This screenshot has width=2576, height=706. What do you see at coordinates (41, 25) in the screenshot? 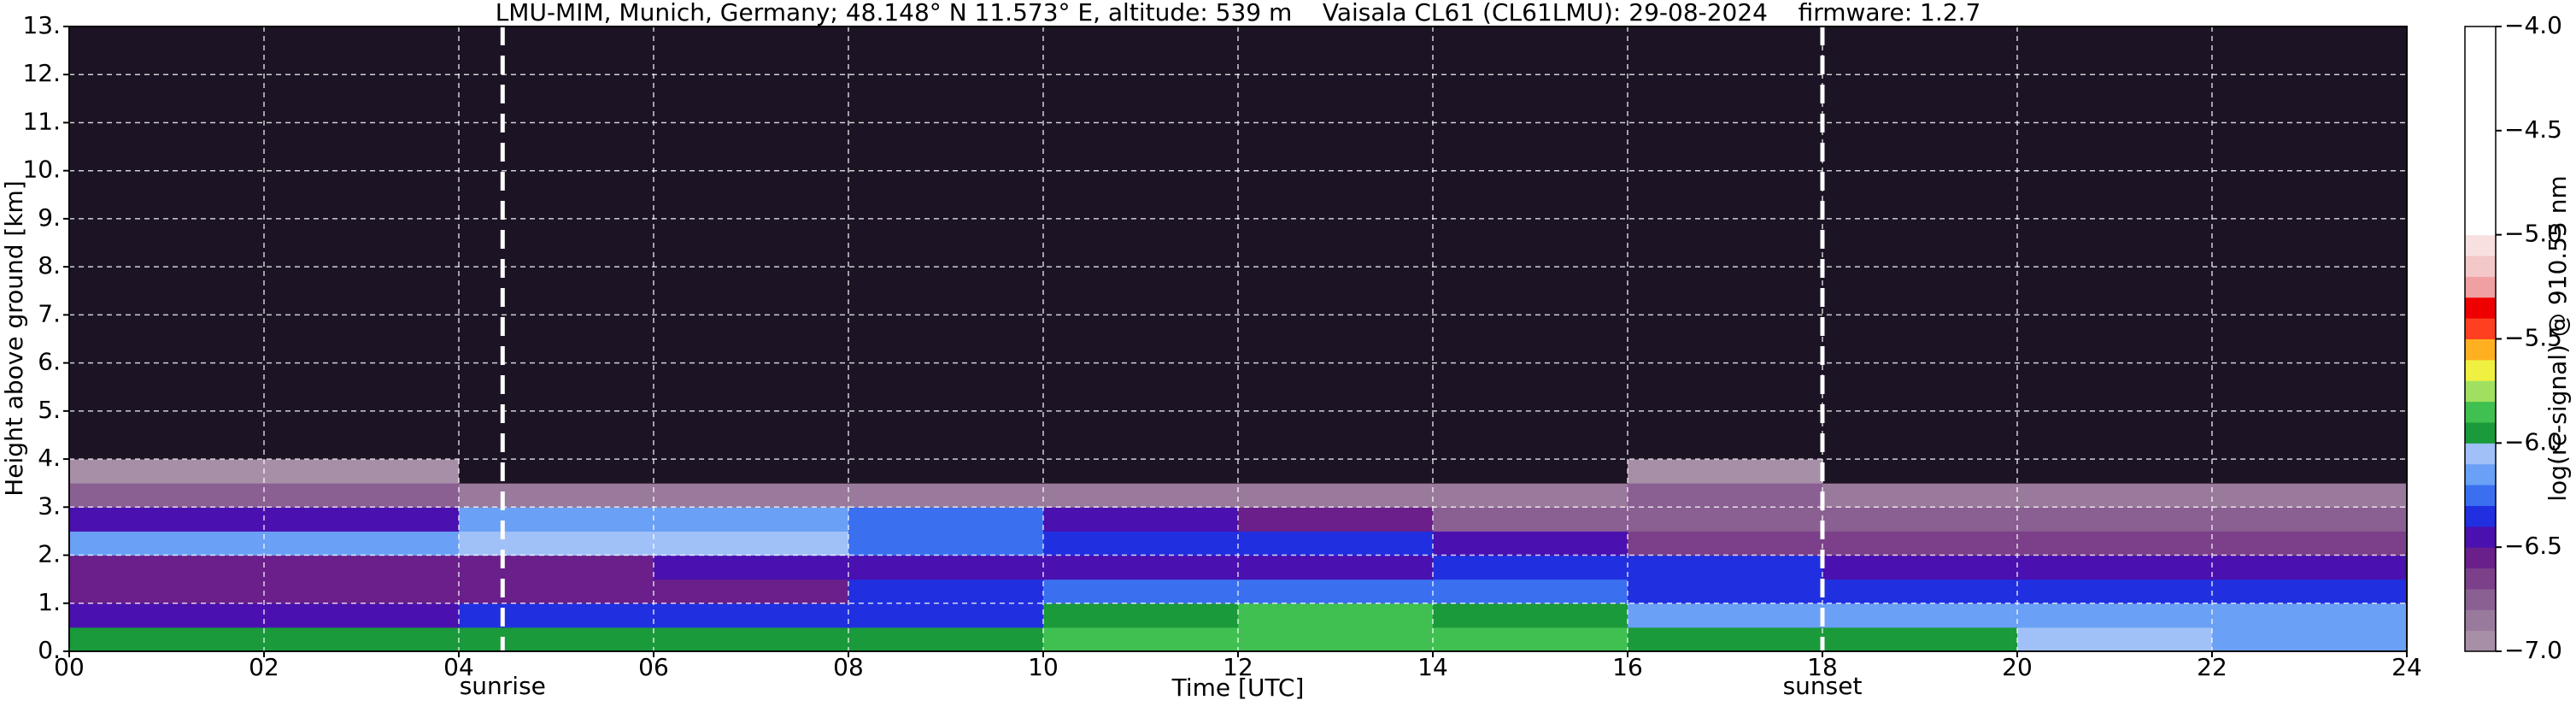
I see `y-tick-label: 13.` at bounding box center [41, 25].